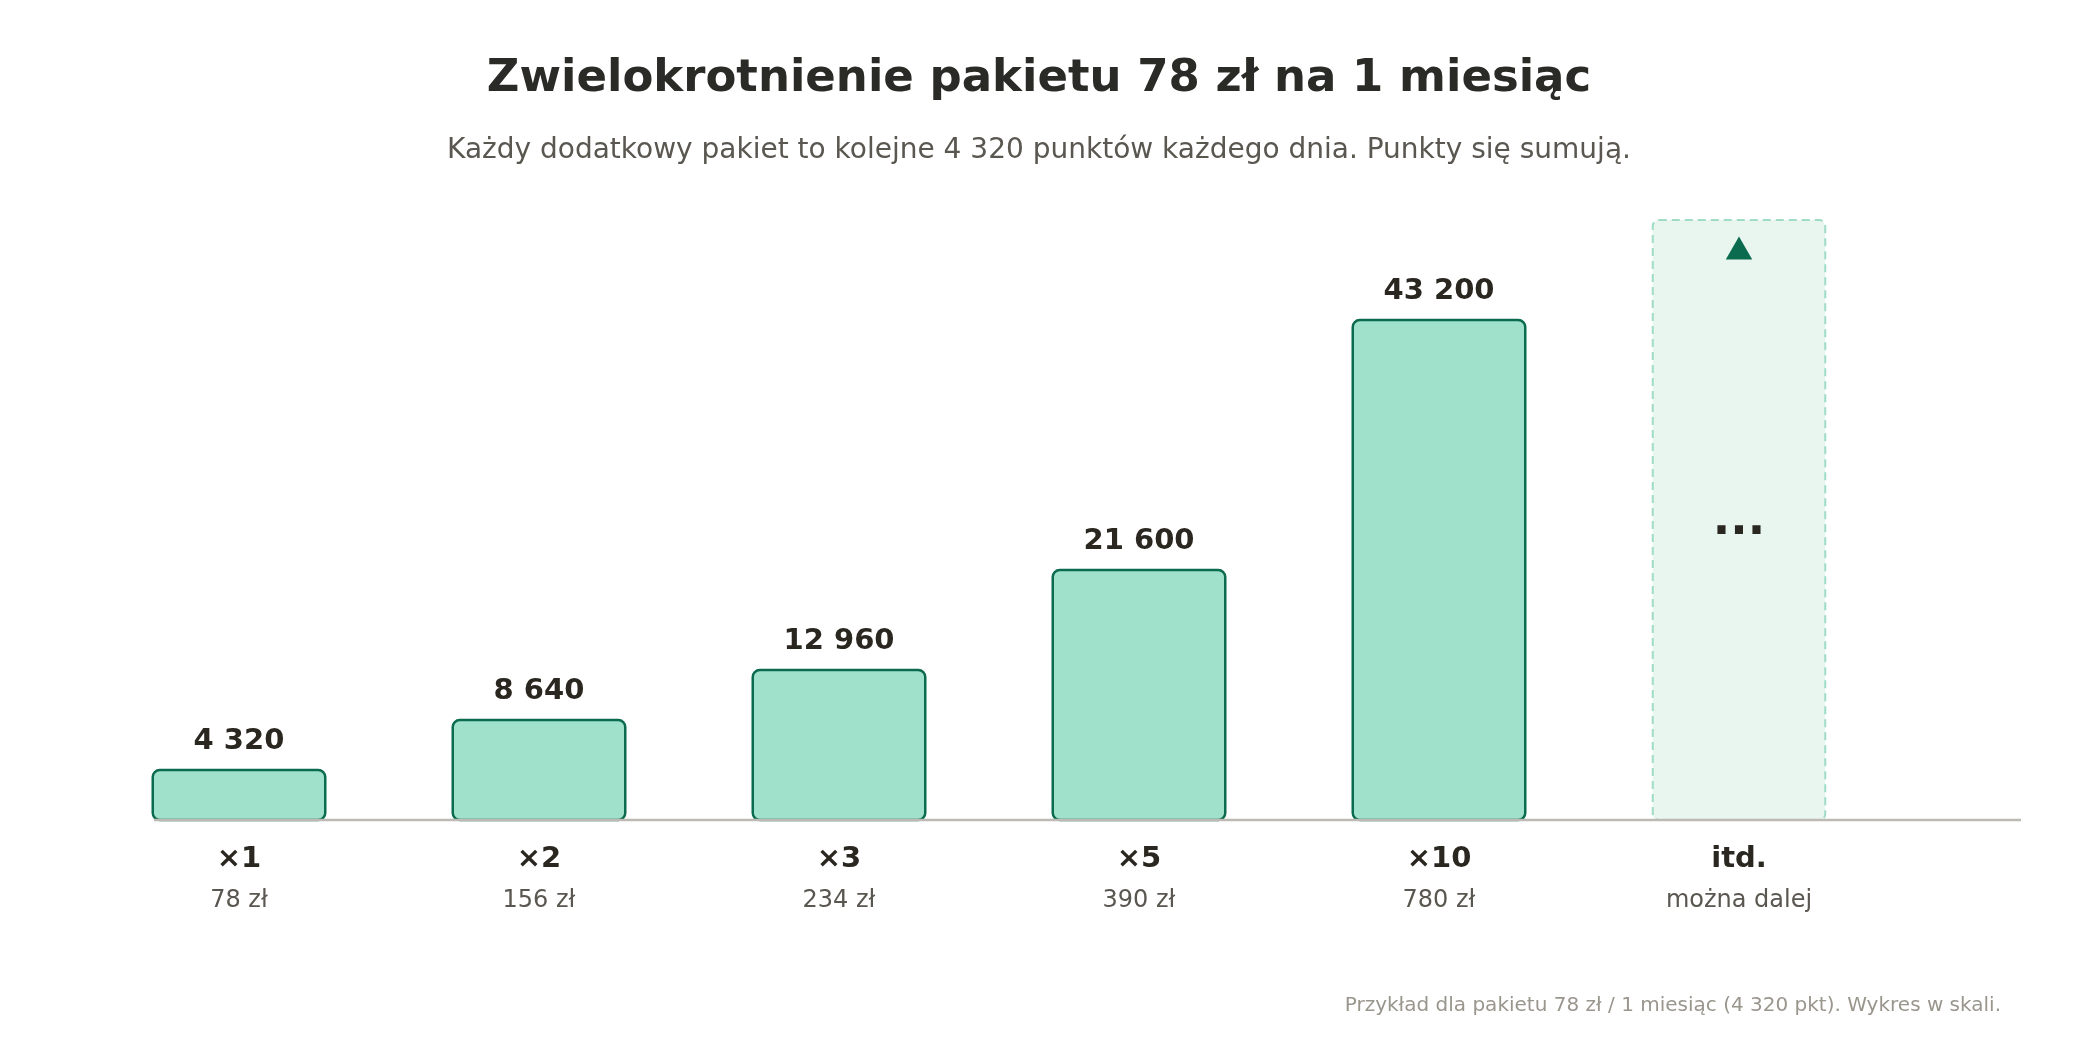 The image size is (2080, 1040). I want to click on text: 780 zł, so click(1439, 899).